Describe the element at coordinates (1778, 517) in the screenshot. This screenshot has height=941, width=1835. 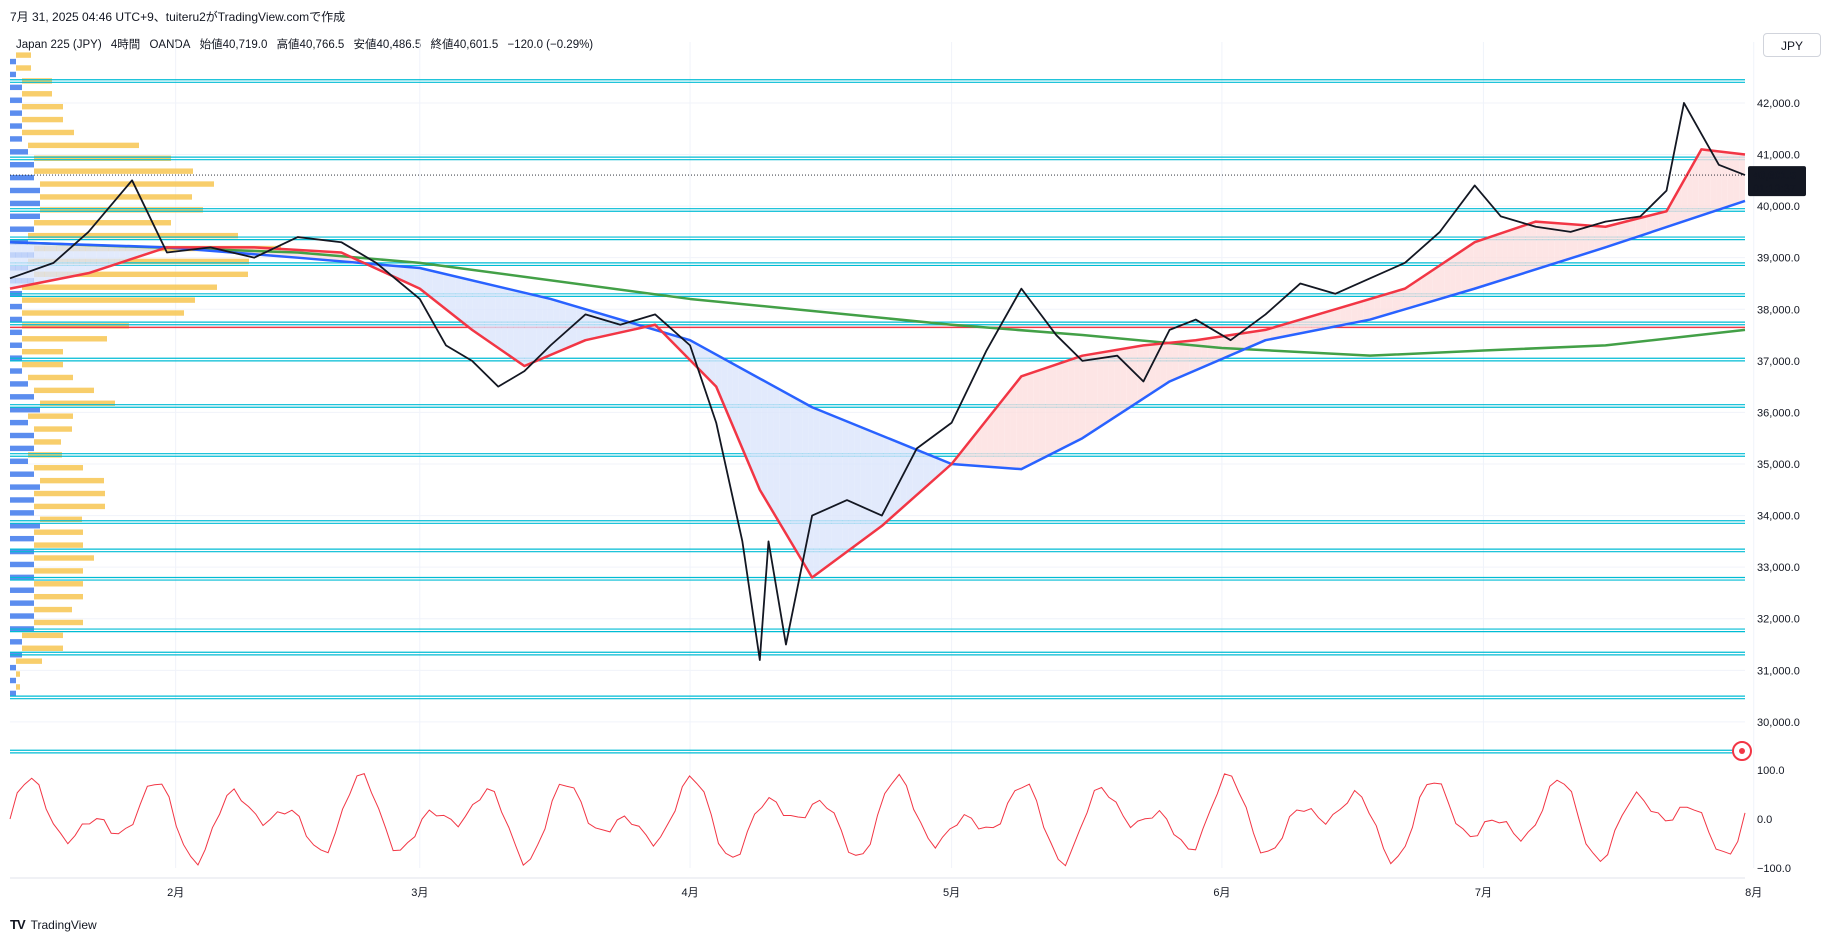
I see `y-tick-label: 34,000.0` at that location.